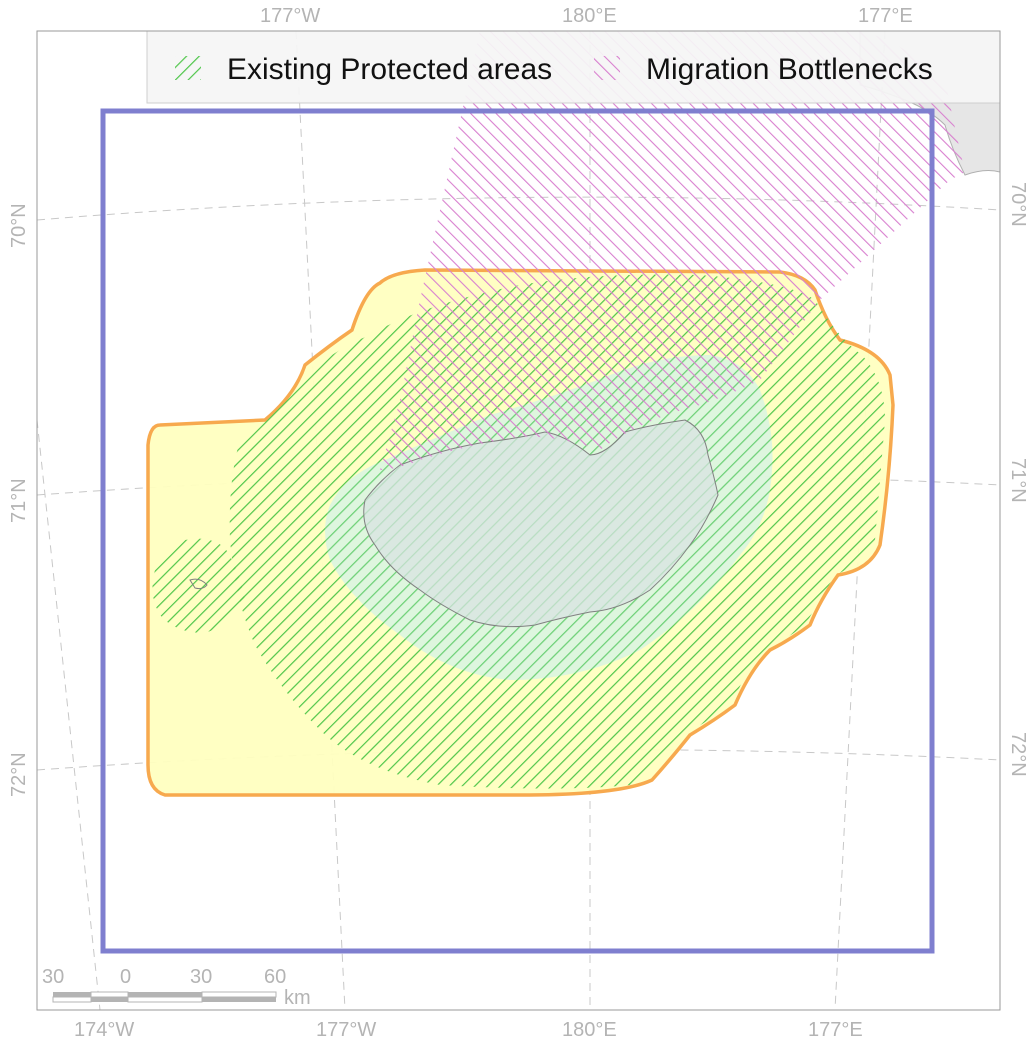 Image resolution: width=1032 pixels, height=1044 pixels. What do you see at coordinates (389, 69) in the screenshot?
I see `protected-legend-label: Existing Protected areas` at bounding box center [389, 69].